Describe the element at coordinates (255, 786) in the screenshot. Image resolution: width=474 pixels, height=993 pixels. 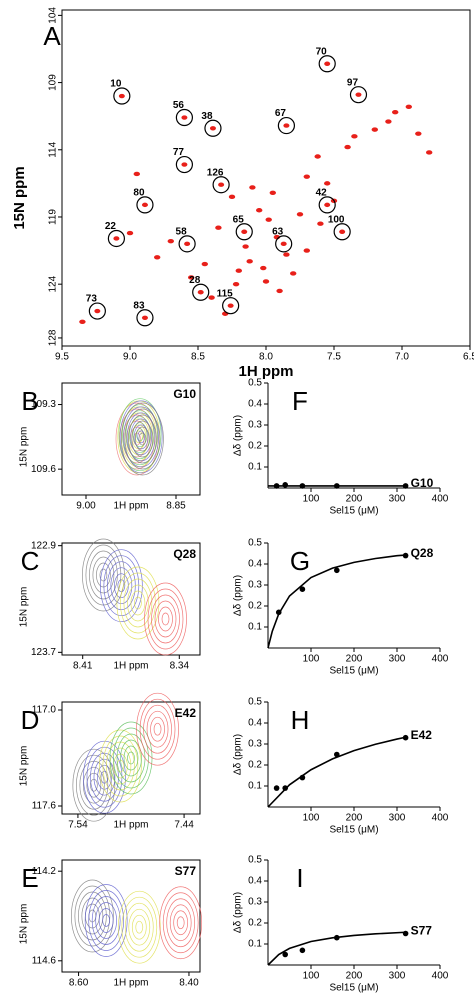
I see `y-tick-label: 0.1` at that location.